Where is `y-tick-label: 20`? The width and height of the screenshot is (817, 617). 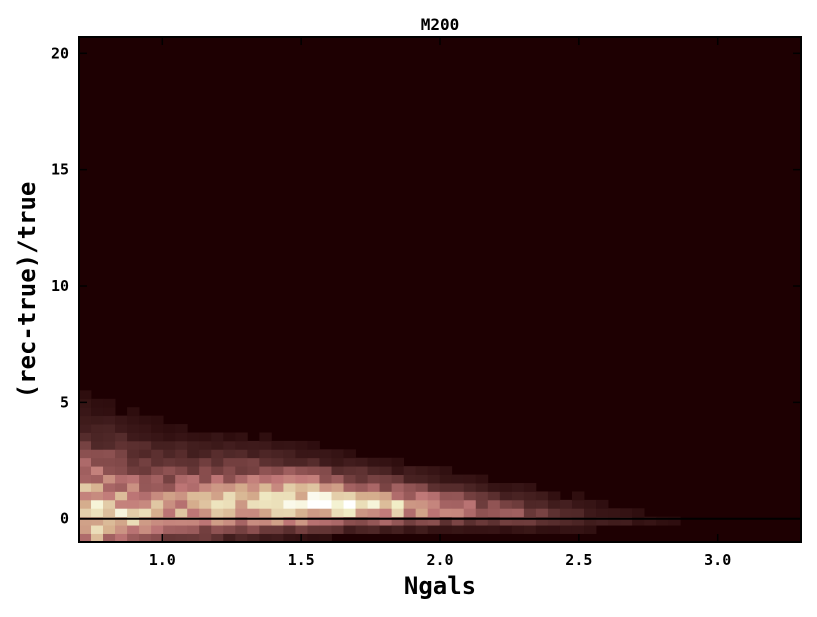
y-tick-label: 20 is located at coordinates (60, 53).